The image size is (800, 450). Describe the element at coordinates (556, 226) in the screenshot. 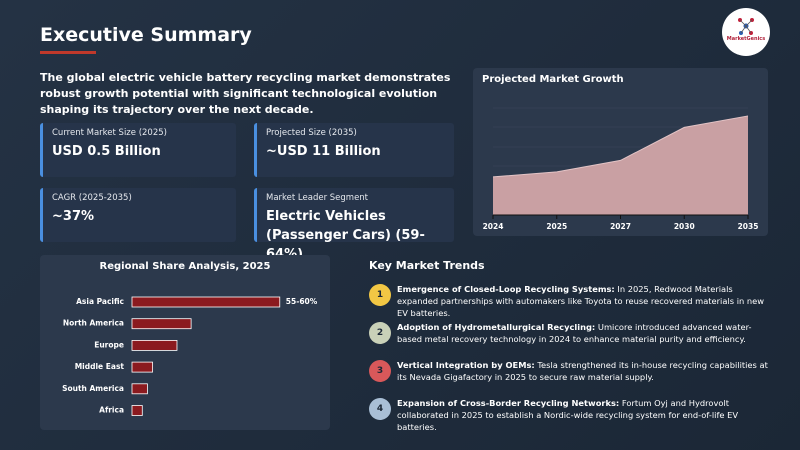

I see `x-tick-label: 2025` at that location.